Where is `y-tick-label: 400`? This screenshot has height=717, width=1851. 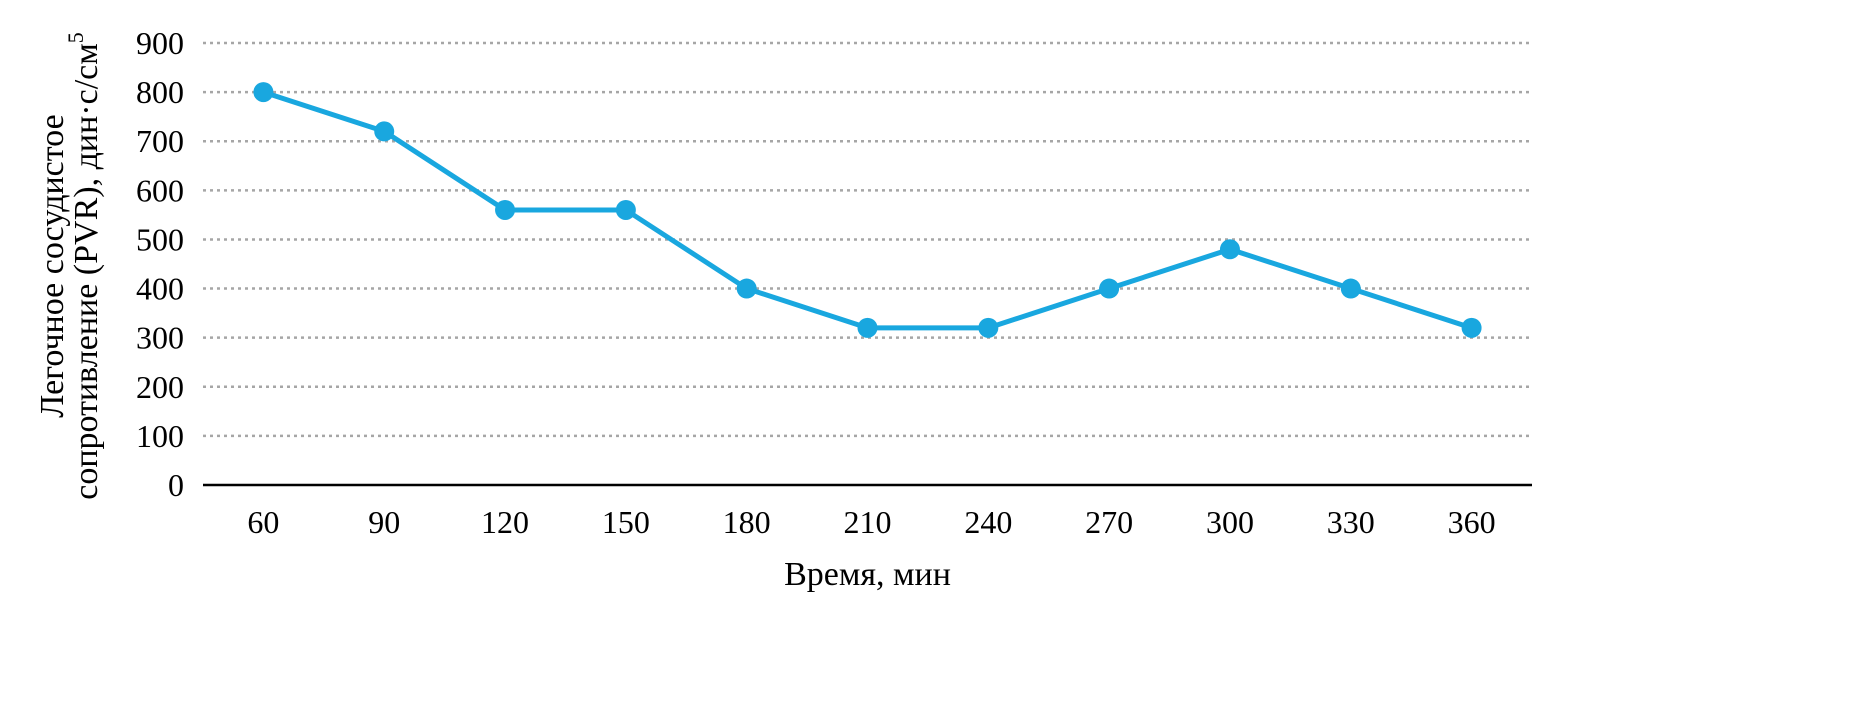 y-tick-label: 400 is located at coordinates (160, 289).